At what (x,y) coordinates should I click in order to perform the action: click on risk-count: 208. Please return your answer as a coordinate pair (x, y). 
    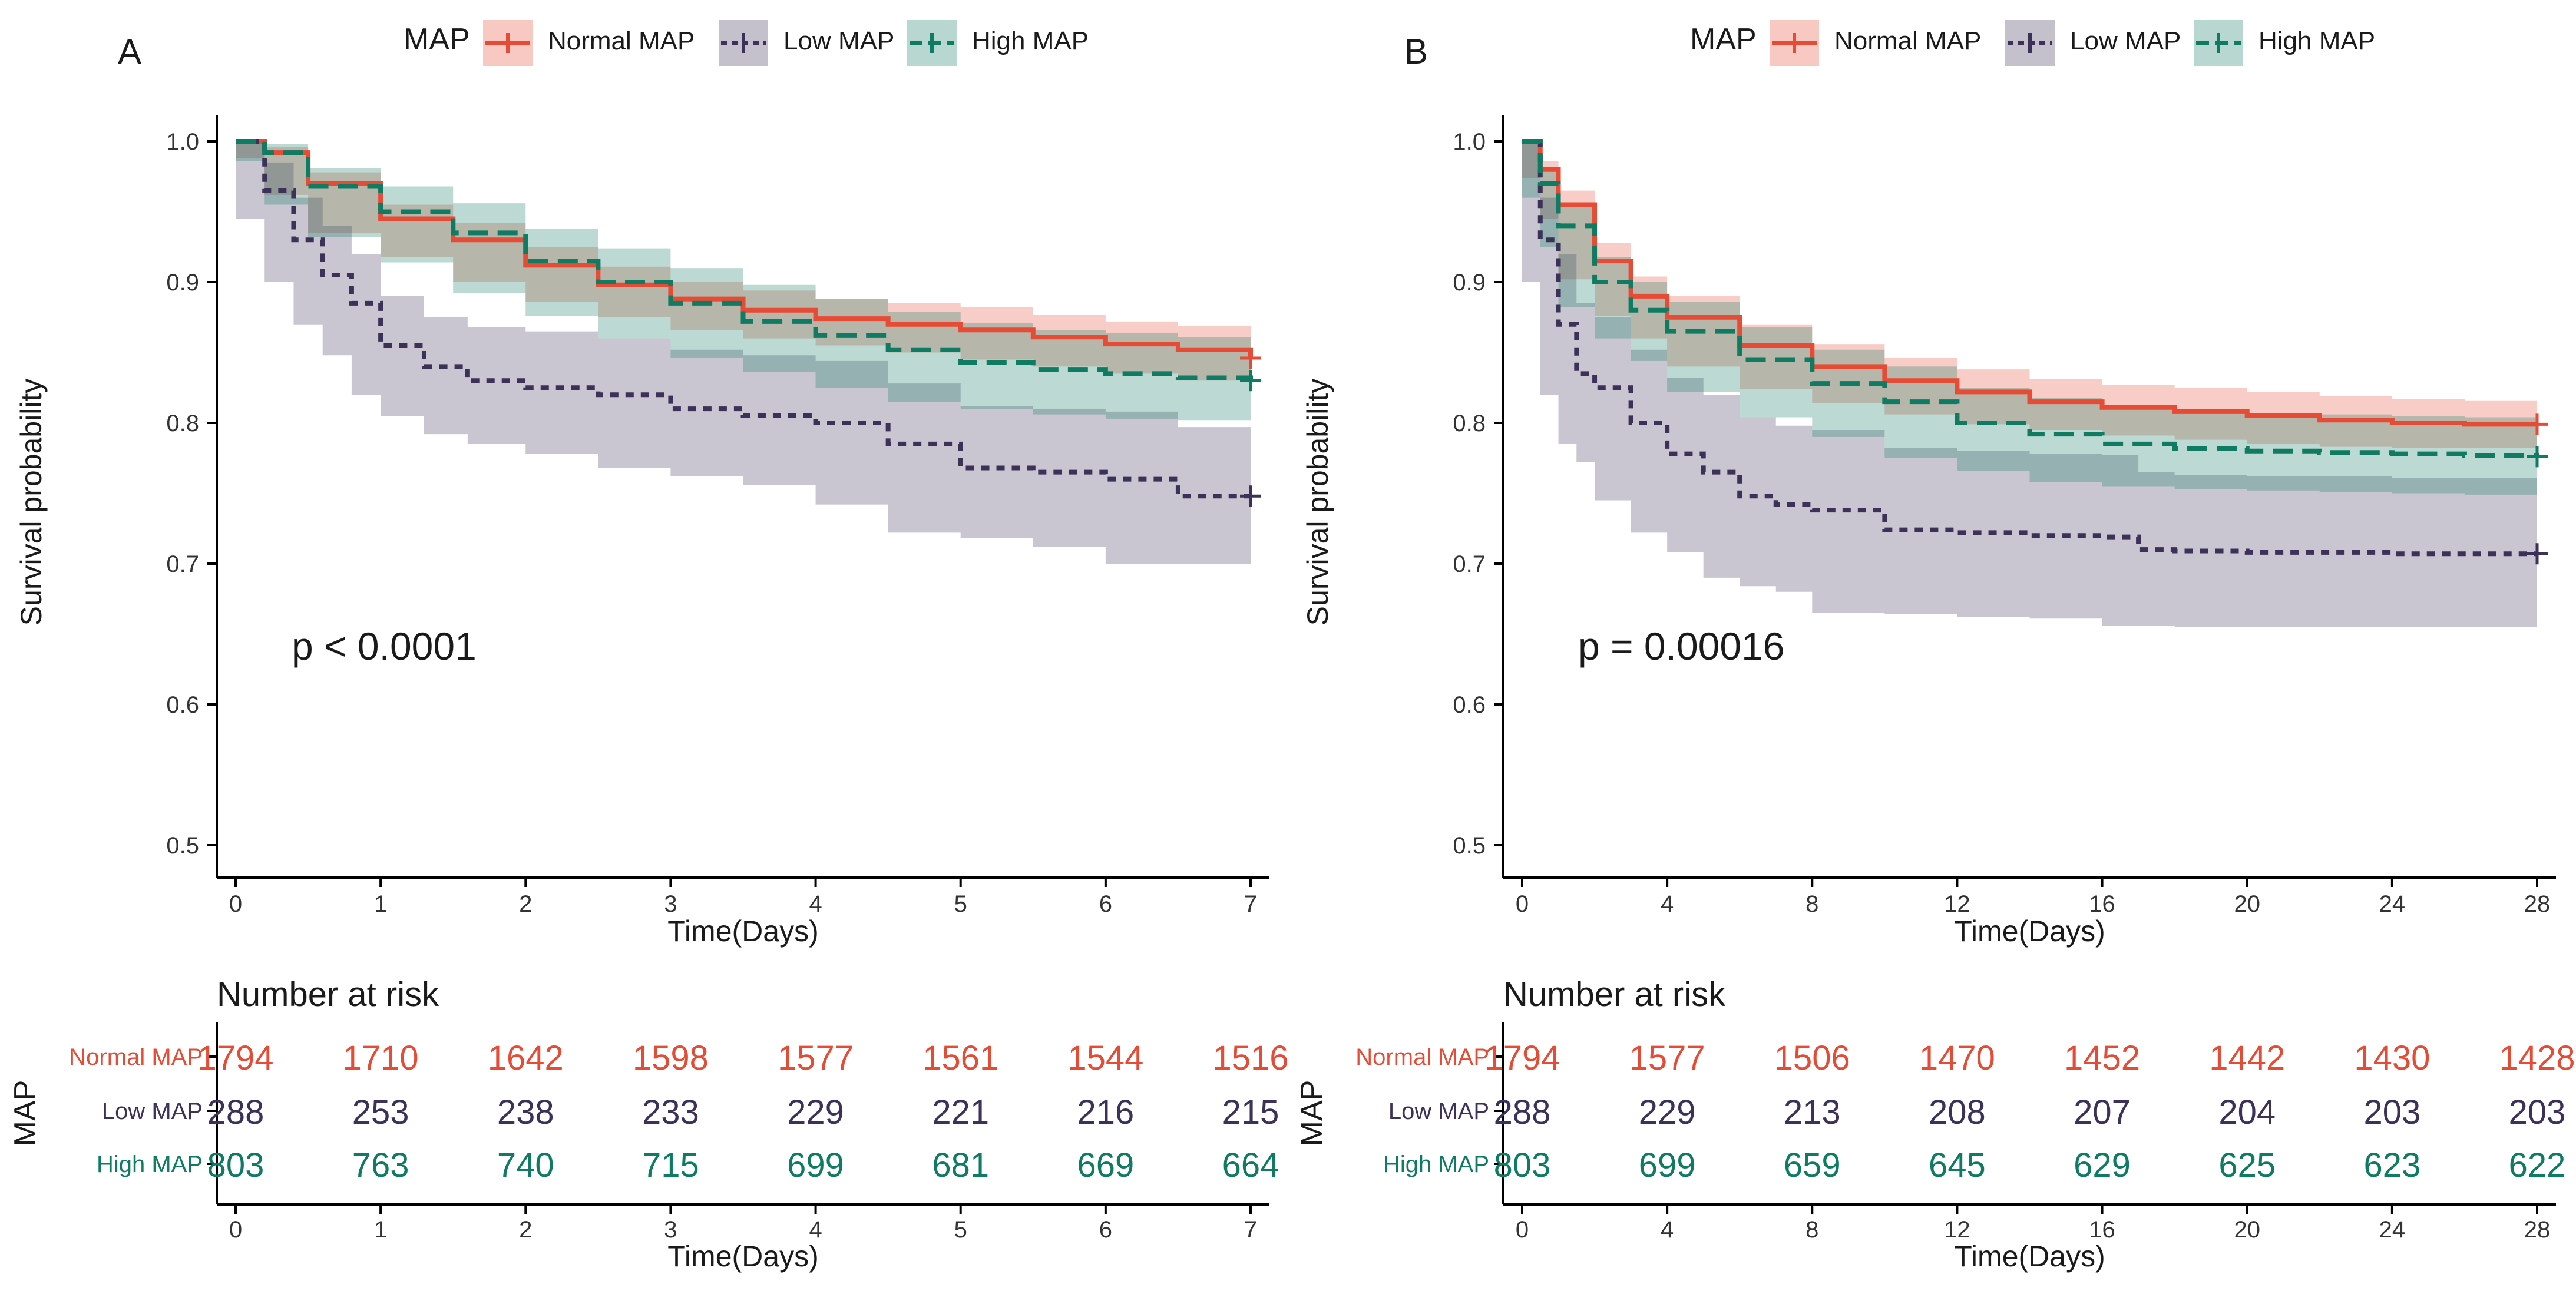
    Looking at the image, I should click on (1957, 1112).